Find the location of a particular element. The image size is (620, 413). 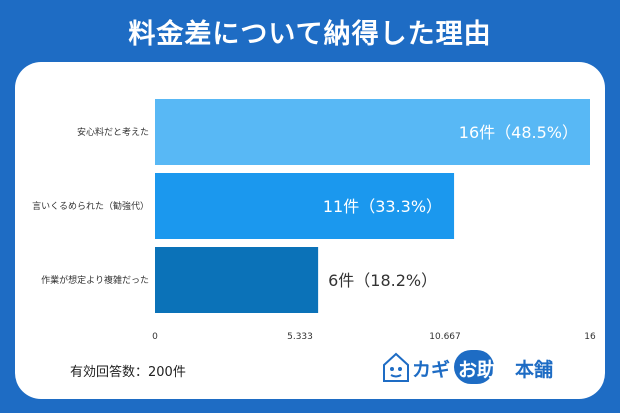

logo-otasuke-text: お助け is located at coordinates (487, 370).